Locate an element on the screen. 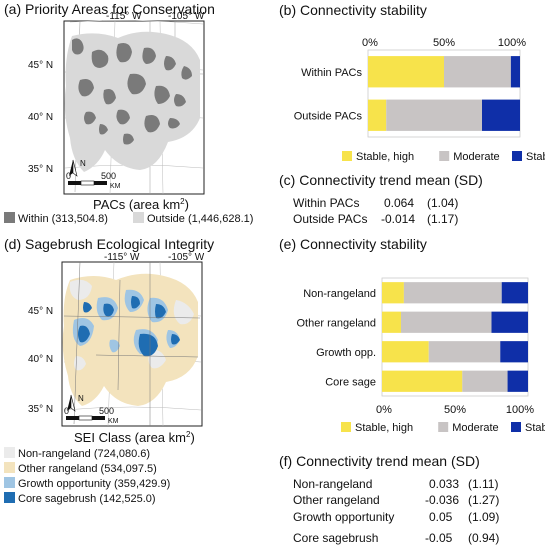 The width and height of the screenshot is (545, 550). sei-legend-label: Growth opportunity (359,429.9) is located at coordinates (94, 484).